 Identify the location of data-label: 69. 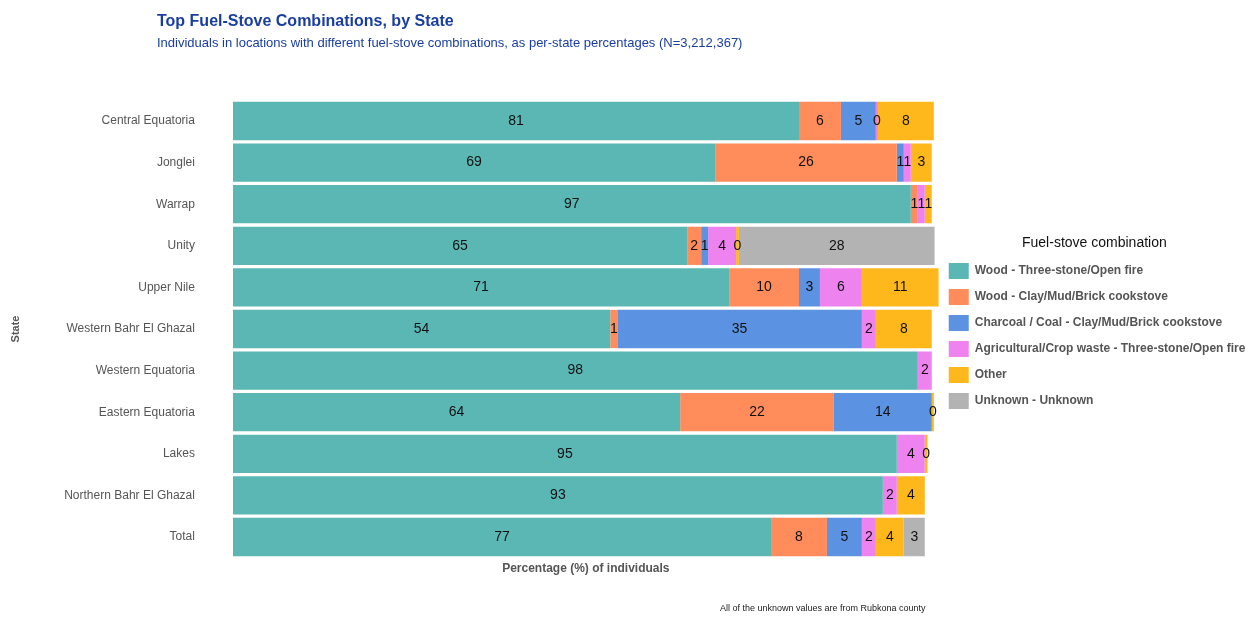
(474, 161).